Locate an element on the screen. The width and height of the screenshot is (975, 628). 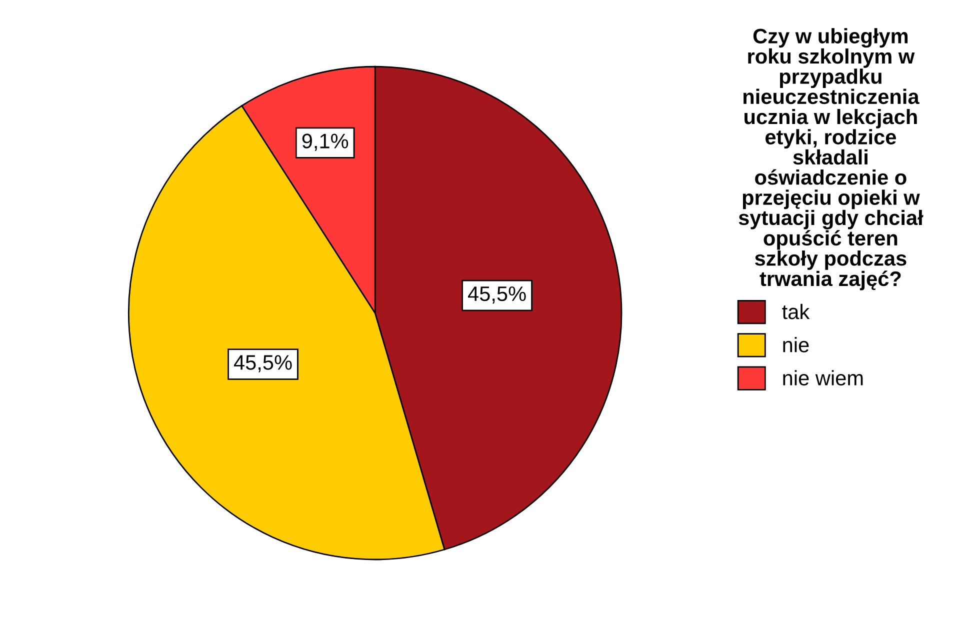
legend-label: nie wiem is located at coordinates (823, 378).